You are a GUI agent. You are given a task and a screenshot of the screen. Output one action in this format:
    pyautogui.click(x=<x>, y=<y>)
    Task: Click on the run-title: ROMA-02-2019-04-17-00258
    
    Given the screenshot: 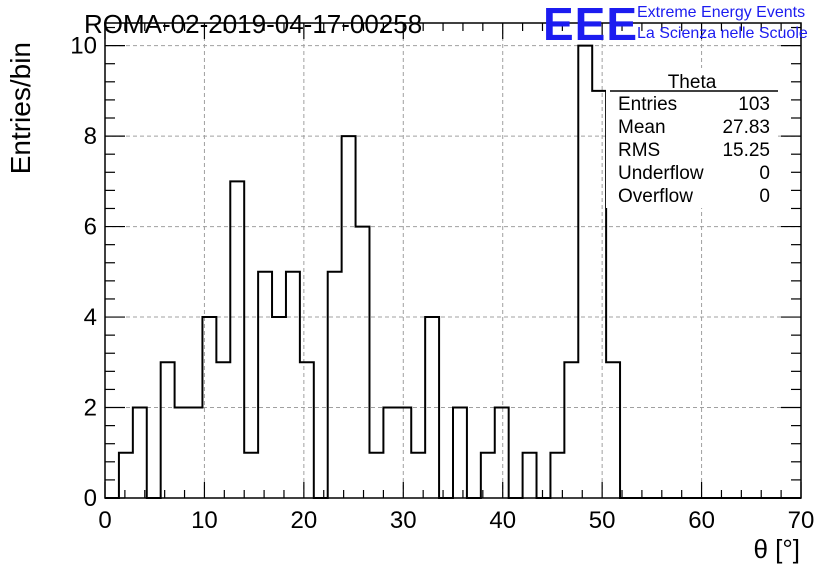 What is the action you would take?
    pyautogui.click(x=253, y=24)
    